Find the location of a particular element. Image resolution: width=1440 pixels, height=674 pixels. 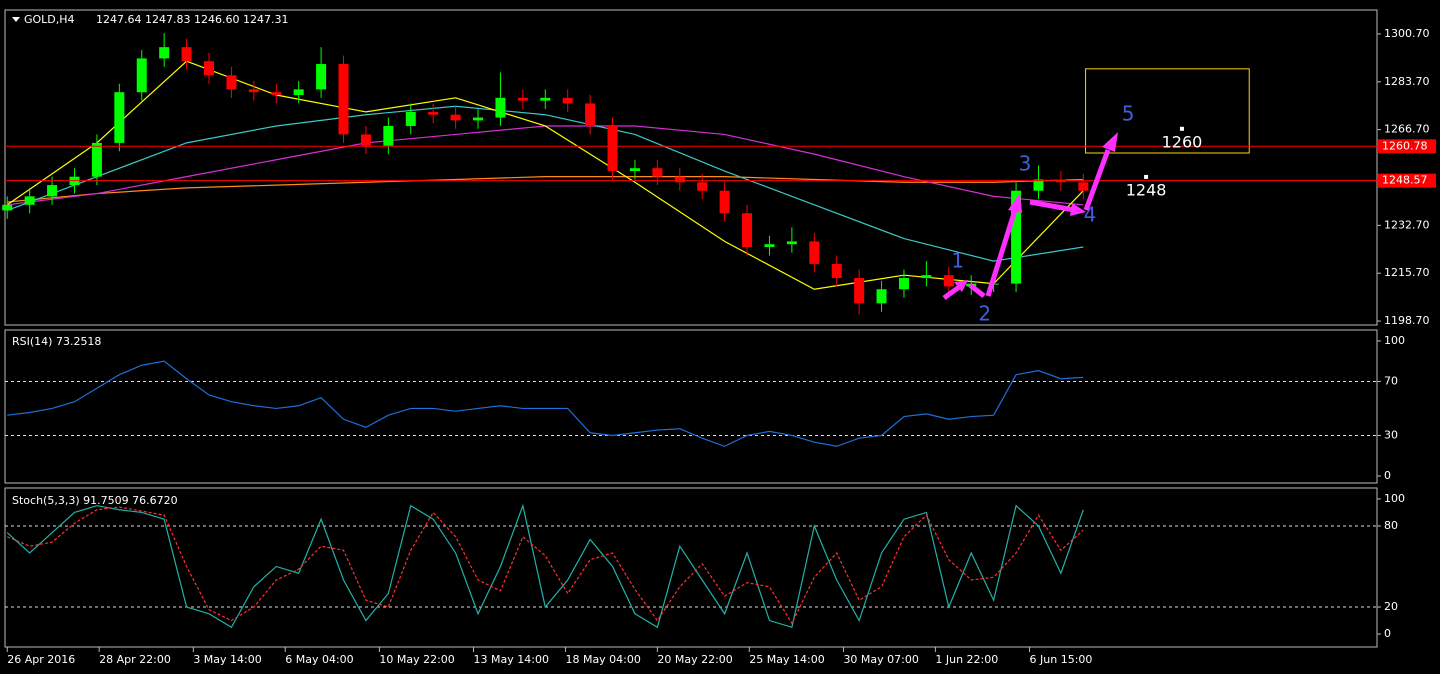

wave-label: 1 is located at coordinates (957, 260).